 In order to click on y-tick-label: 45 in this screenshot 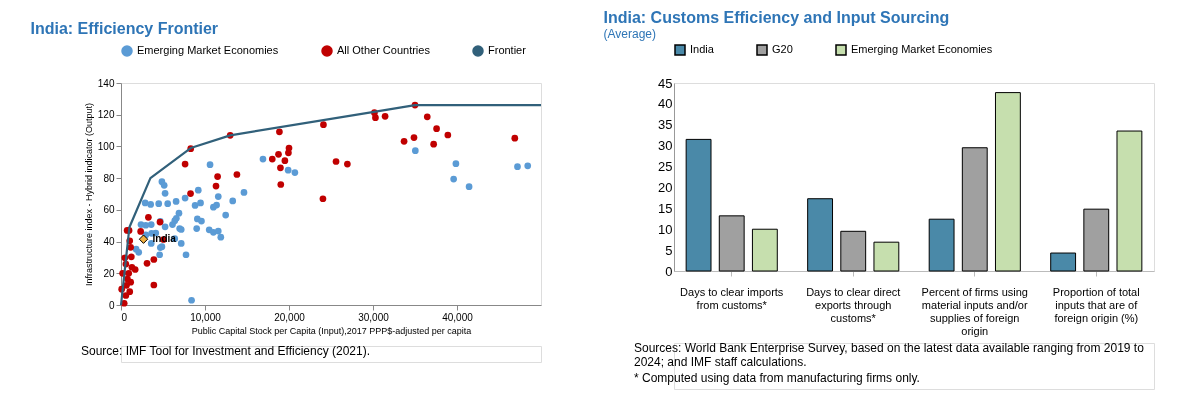, I will do `click(665, 83)`.